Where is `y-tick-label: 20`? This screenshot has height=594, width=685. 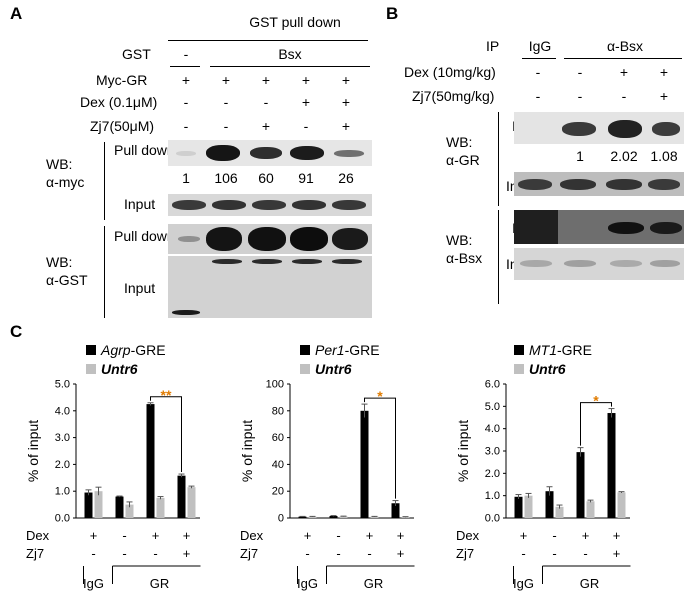 y-tick-label: 20 is located at coordinates (278, 492).